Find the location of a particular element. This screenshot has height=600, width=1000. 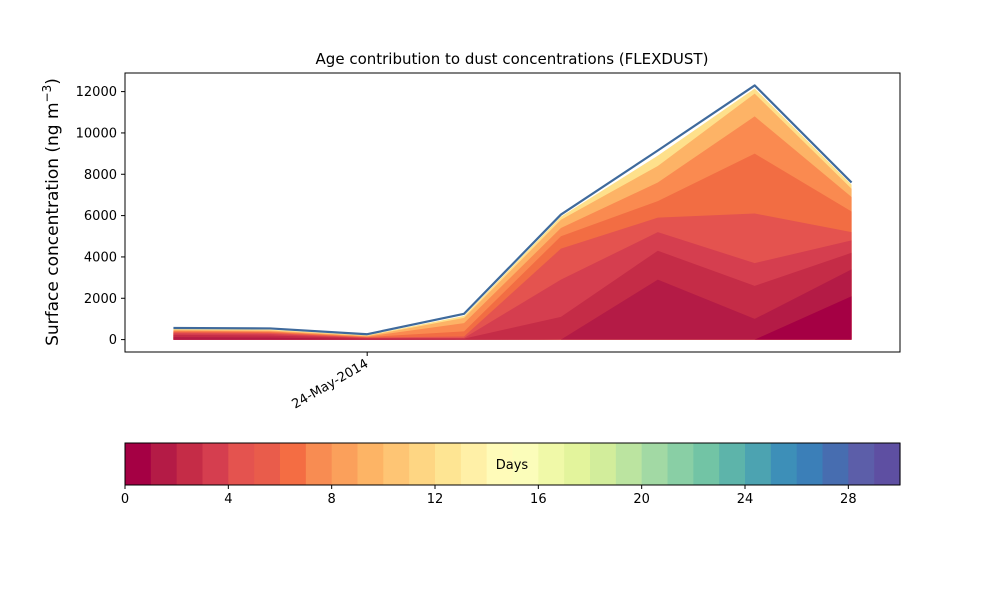

y-axis-label-sup: −3 is located at coordinates (47, 94).